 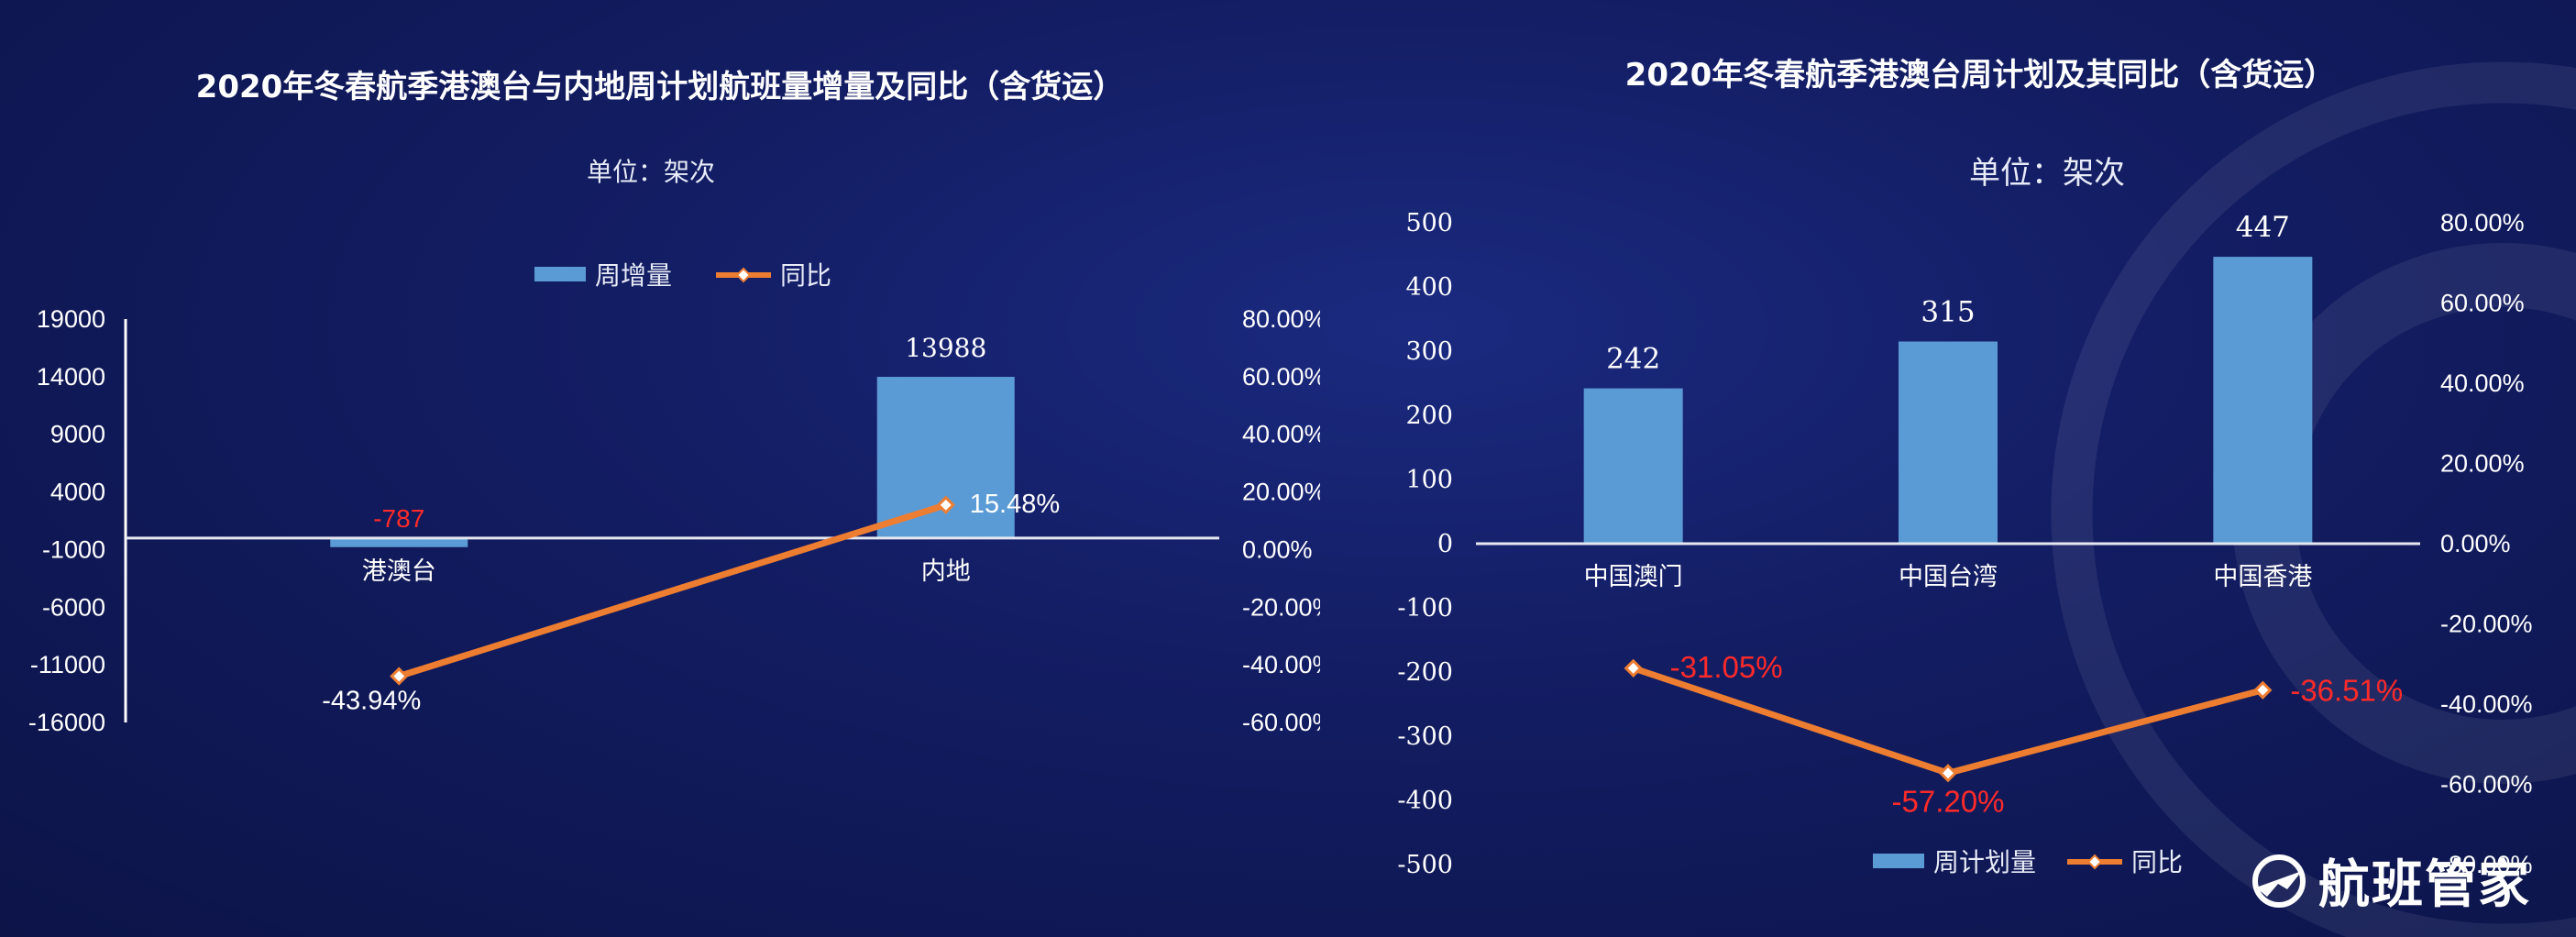 I want to click on brand-logo: 航班管家, so click(x=2391, y=880).